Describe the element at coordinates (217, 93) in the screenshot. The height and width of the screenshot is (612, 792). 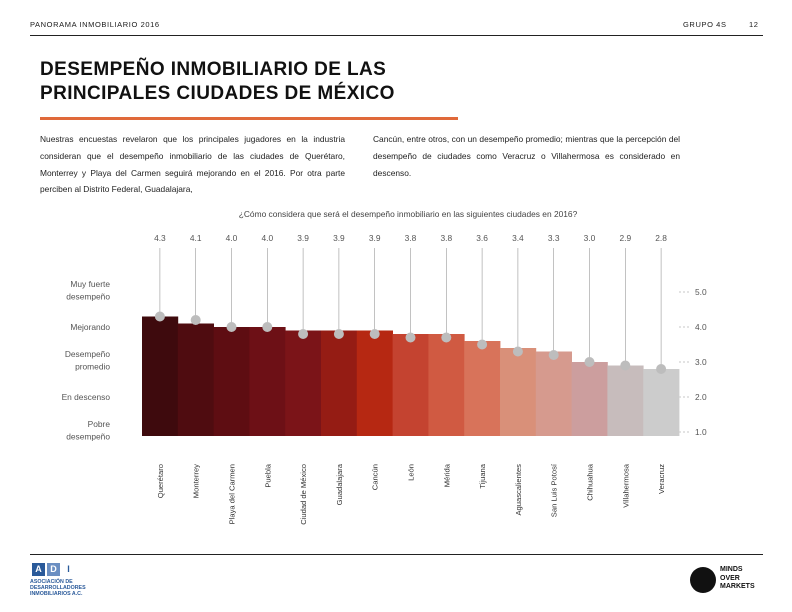
I see `page-title-line-2: PRINCIPALES CIUDADES DE MÉXICO` at that location.